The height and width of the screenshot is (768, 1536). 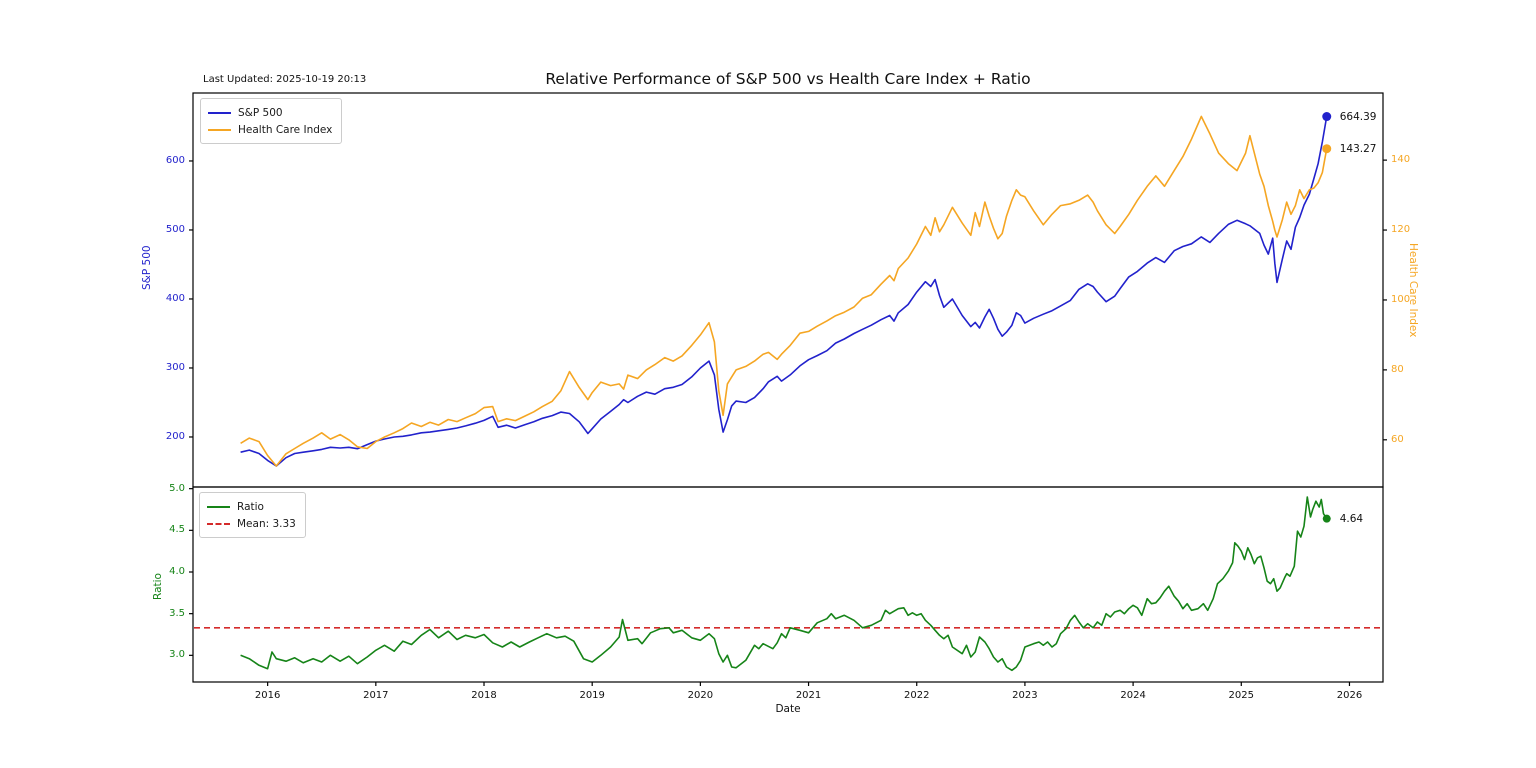 What do you see at coordinates (592, 695) in the screenshot?
I see `tick-label: 2019` at bounding box center [592, 695].